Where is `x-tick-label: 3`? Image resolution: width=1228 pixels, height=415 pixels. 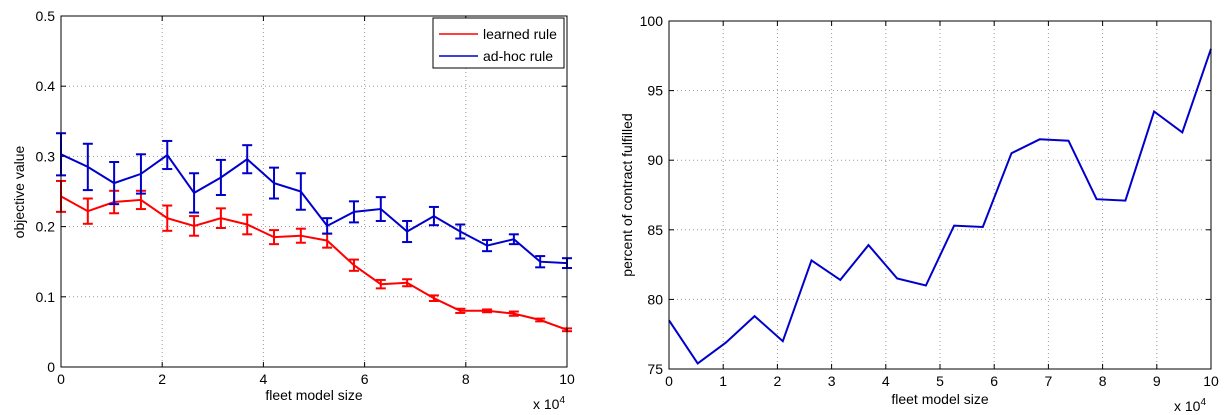 x-tick-label: 3 is located at coordinates (832, 381).